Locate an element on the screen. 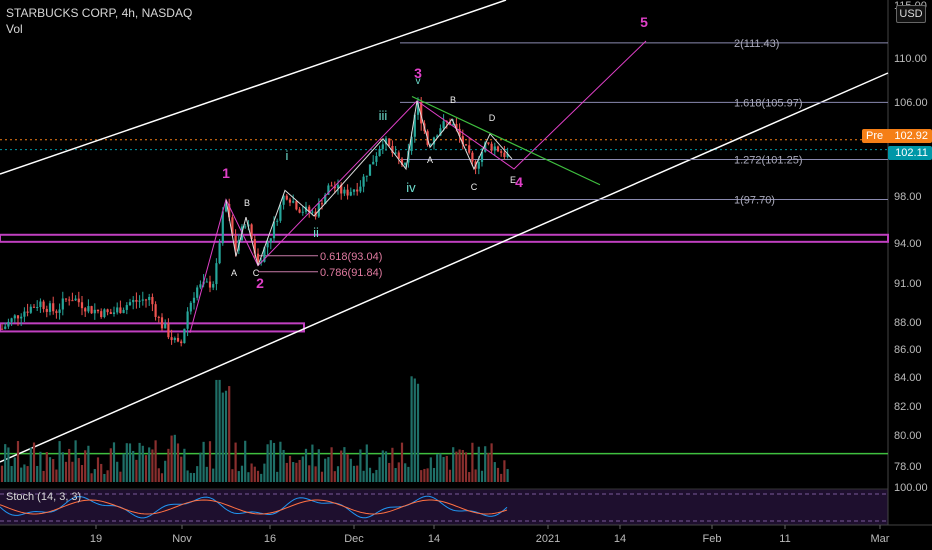 The width and height of the screenshot is (932, 550). currency-button: USD is located at coordinates (911, 14).